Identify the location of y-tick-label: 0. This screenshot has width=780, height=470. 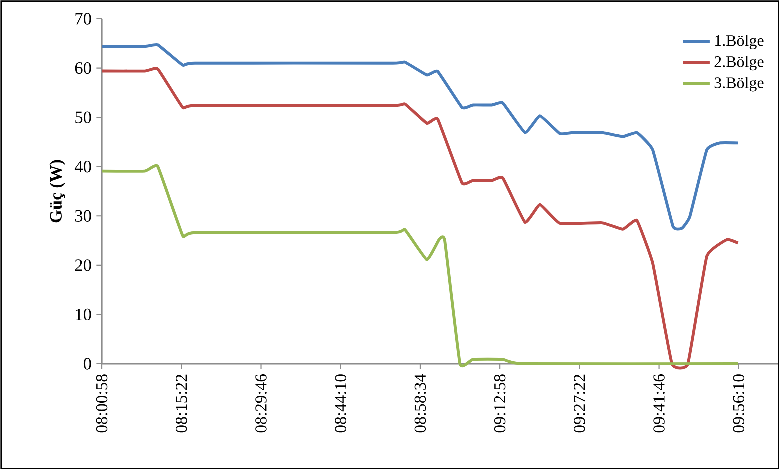
(88, 364).